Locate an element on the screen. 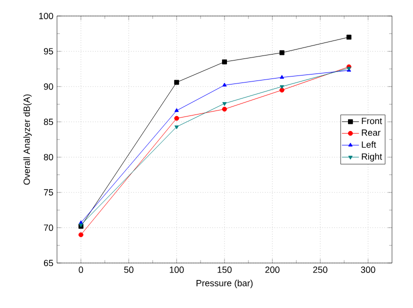 This screenshot has width=413, height=308. legend-label: Left is located at coordinates (369, 144).